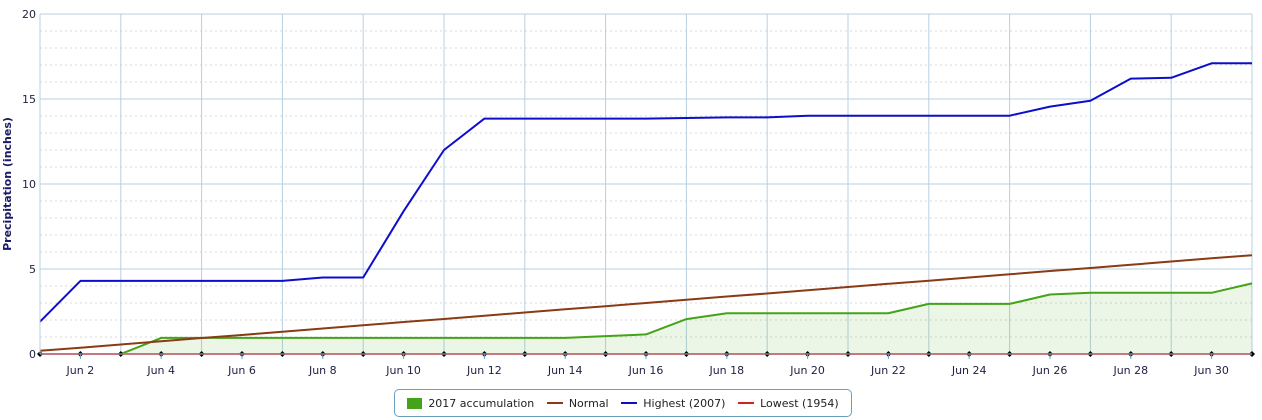 This screenshot has width=1262, height=420. Describe the element at coordinates (32, 354) in the screenshot. I see `y-tick-label: 0` at that location.